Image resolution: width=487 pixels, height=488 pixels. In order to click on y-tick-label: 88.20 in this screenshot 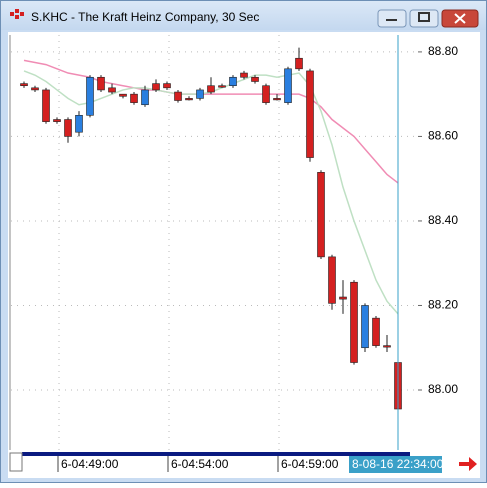, I will do `click(443, 305)`.